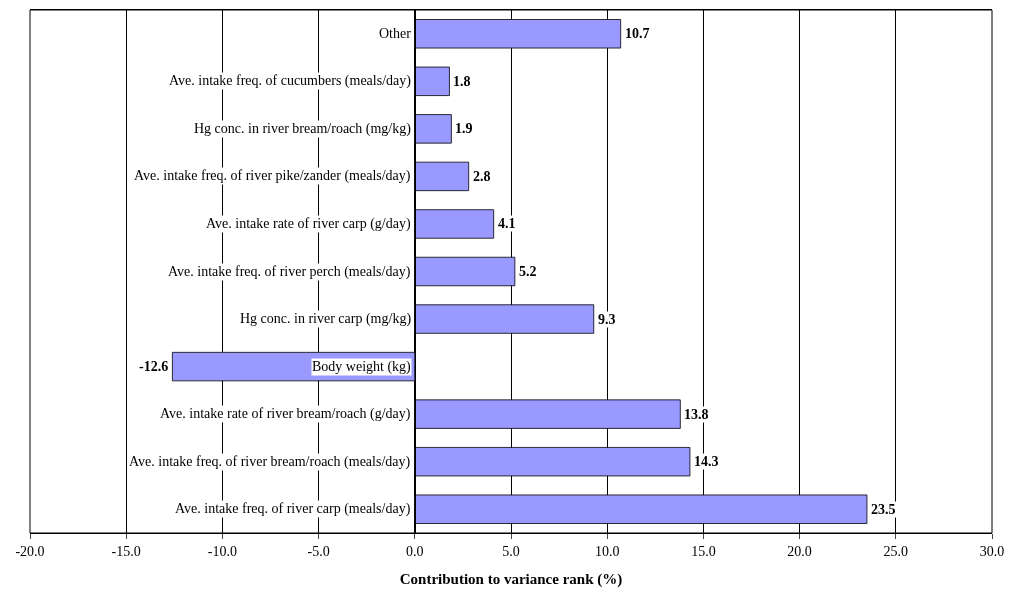 The width and height of the screenshot is (1022, 613). Describe the element at coordinates (415, 551) in the screenshot. I see `x-tick-label: 0.0` at that location.